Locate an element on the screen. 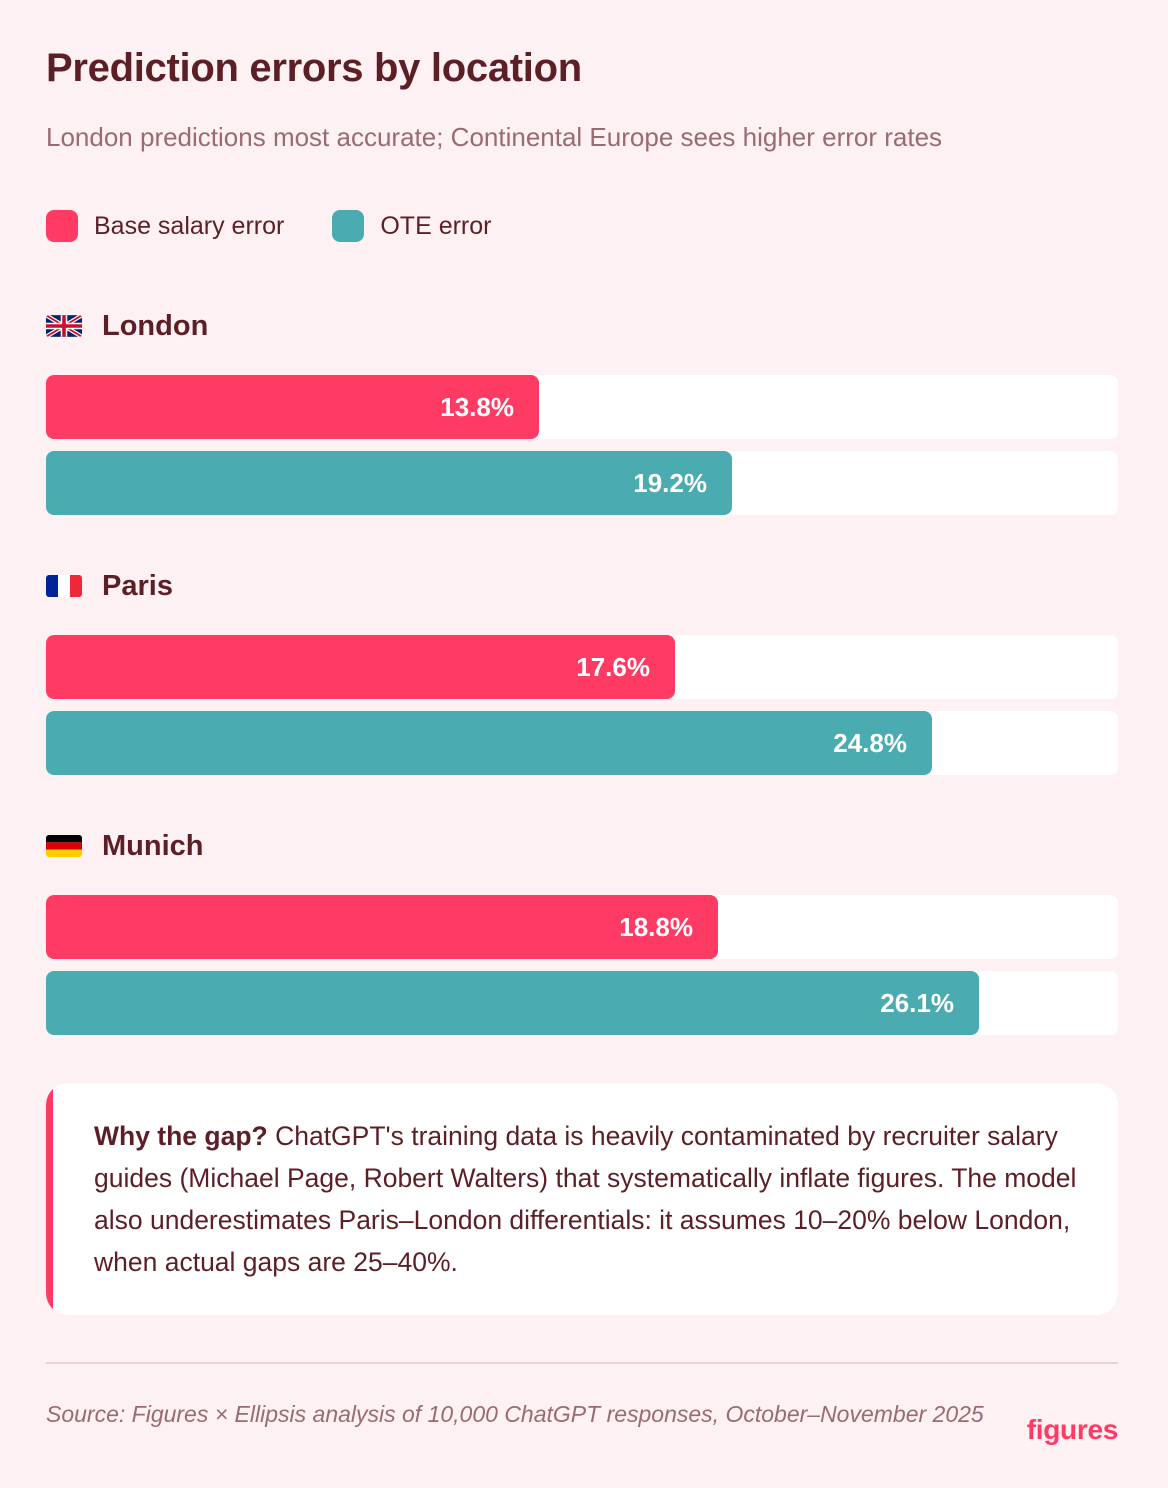 The width and height of the screenshot is (1168, 1488). bar-track: 18.8% is located at coordinates (582, 927).